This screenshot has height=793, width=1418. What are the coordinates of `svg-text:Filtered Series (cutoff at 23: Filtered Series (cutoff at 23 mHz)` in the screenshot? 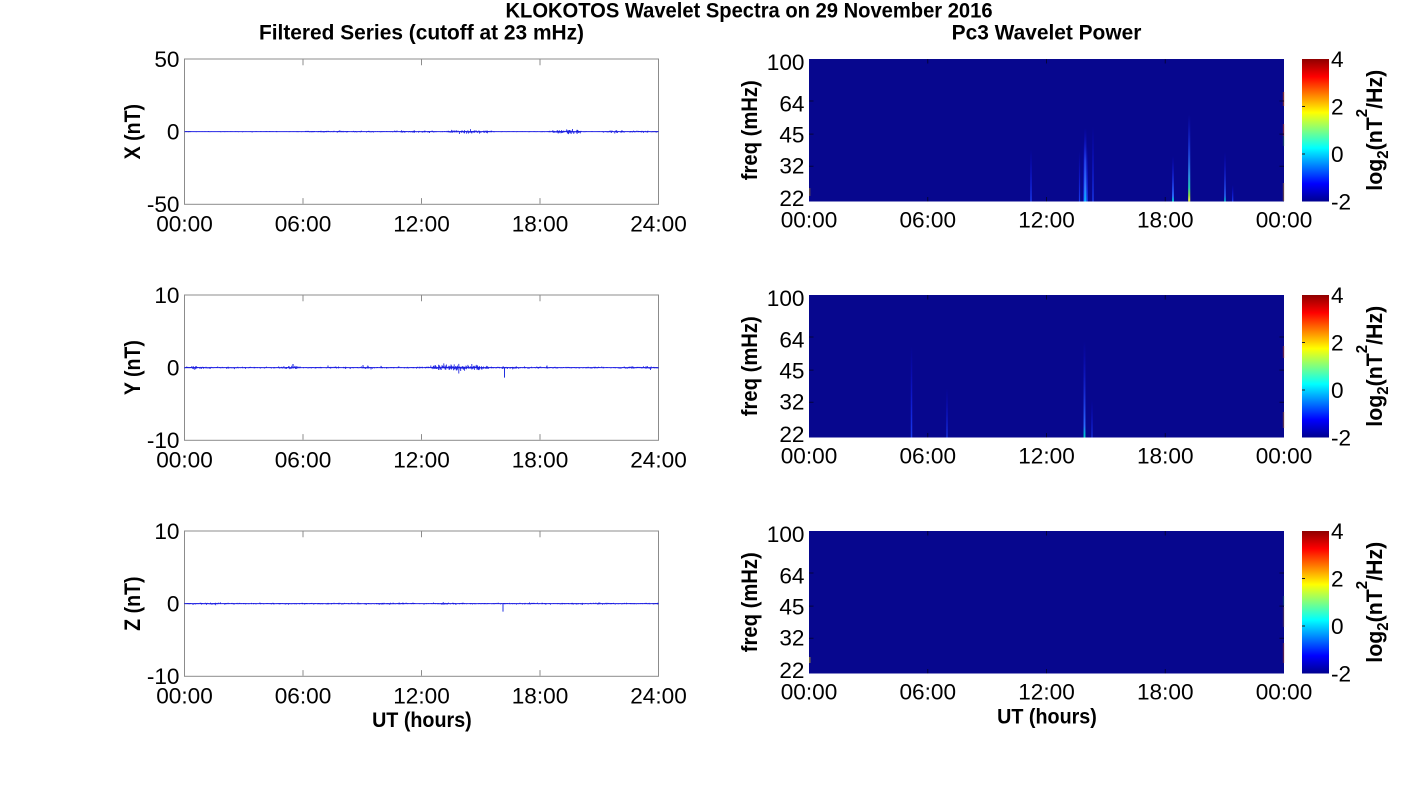 It's located at (421, 32).